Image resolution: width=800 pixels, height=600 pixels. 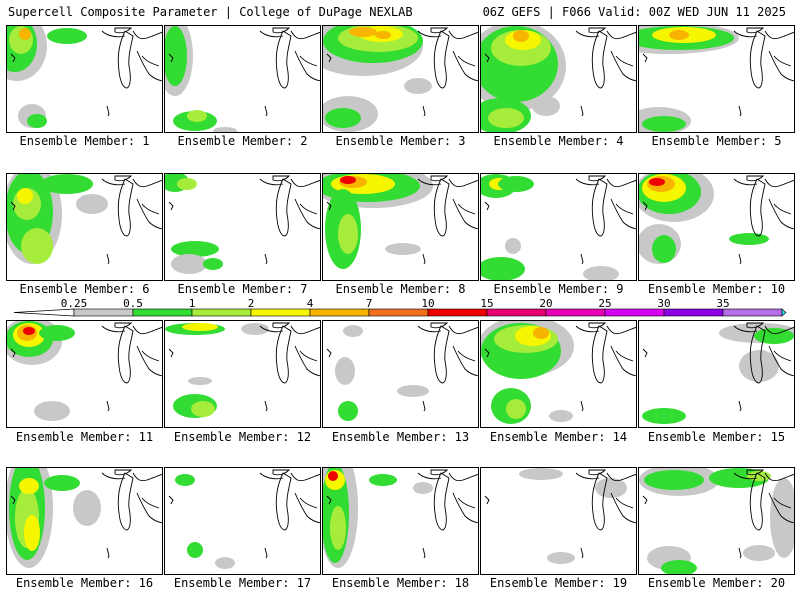 What do you see at coordinates (716, 141) in the screenshot?
I see `ensemble-member-label: Ensemble Member: 5` at bounding box center [716, 141].